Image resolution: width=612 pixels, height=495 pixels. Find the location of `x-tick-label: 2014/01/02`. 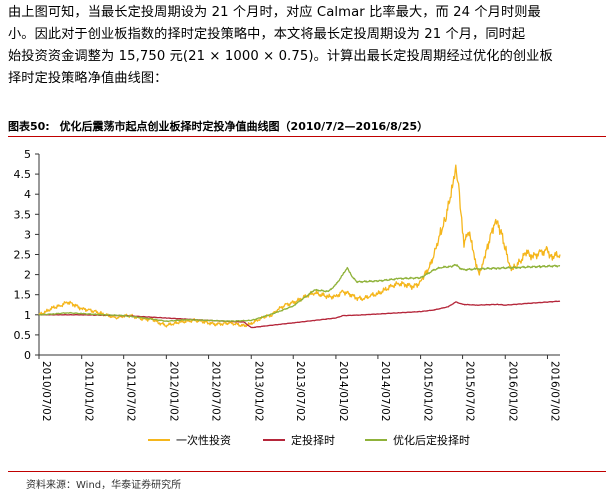

x-tick-label: 2014/01/02 is located at coordinates (343, 391).